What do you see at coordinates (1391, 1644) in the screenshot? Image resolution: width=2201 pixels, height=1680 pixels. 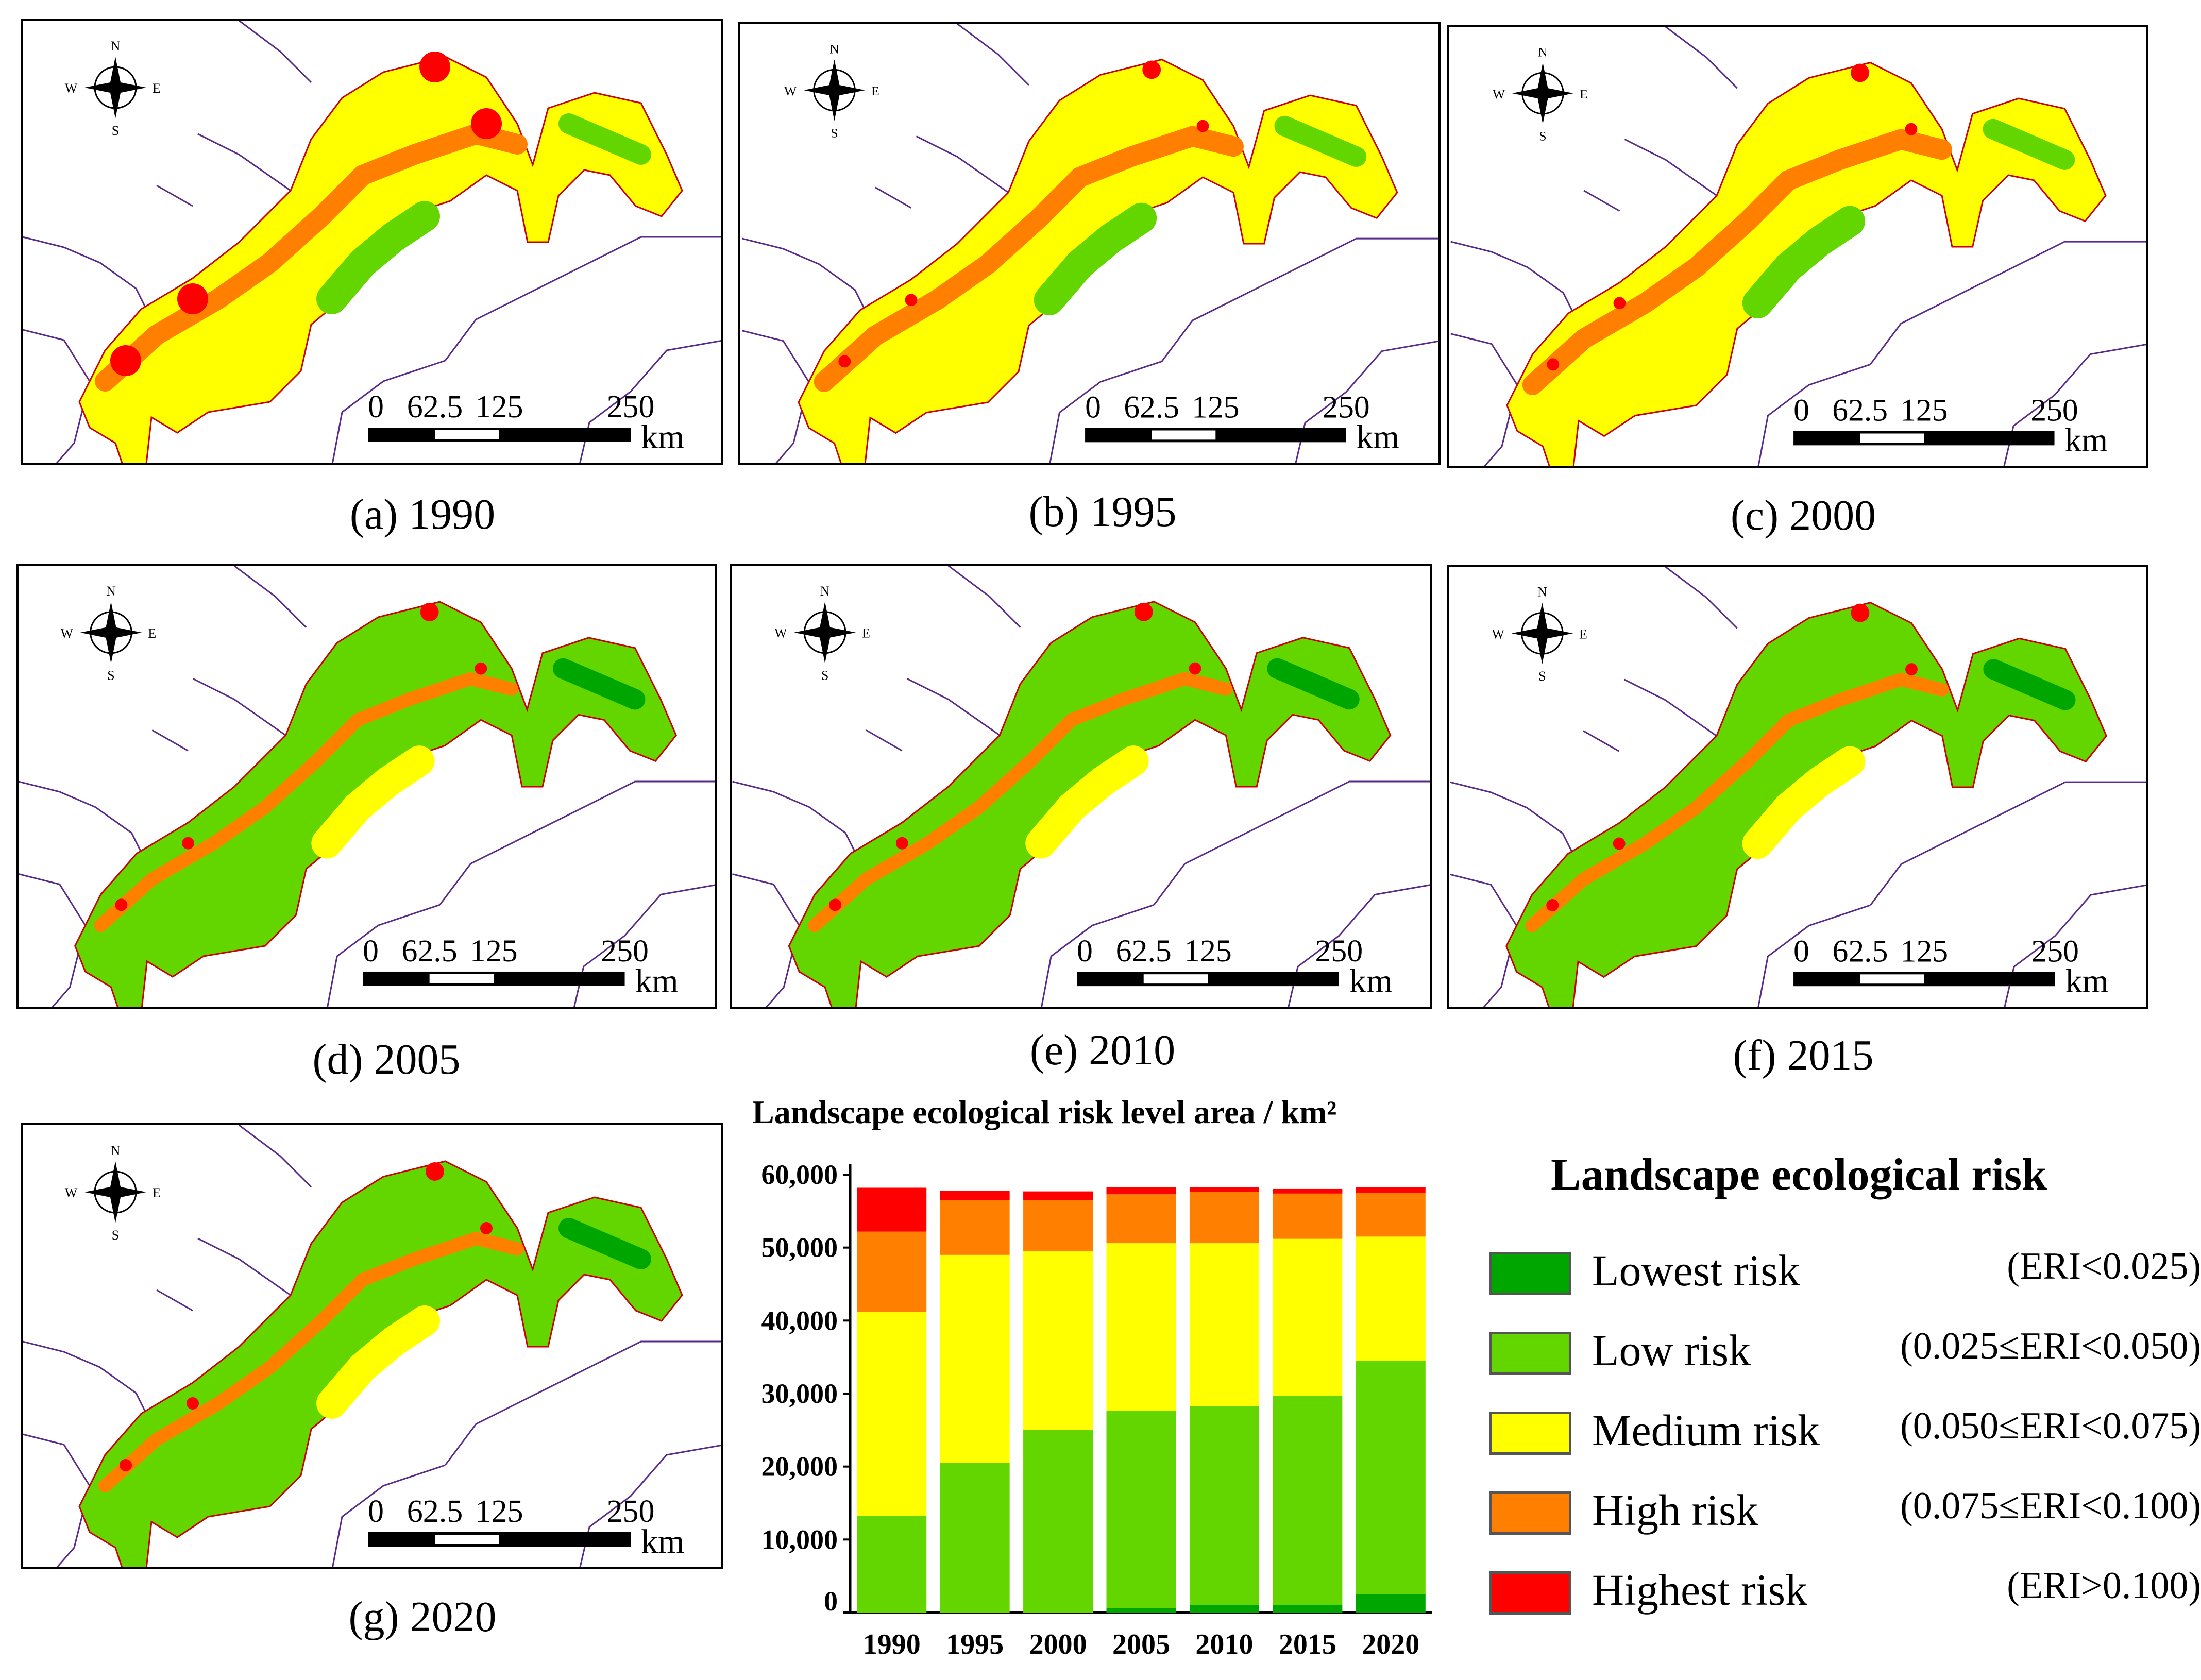 I see `x-tick-label: 2020` at bounding box center [1391, 1644].